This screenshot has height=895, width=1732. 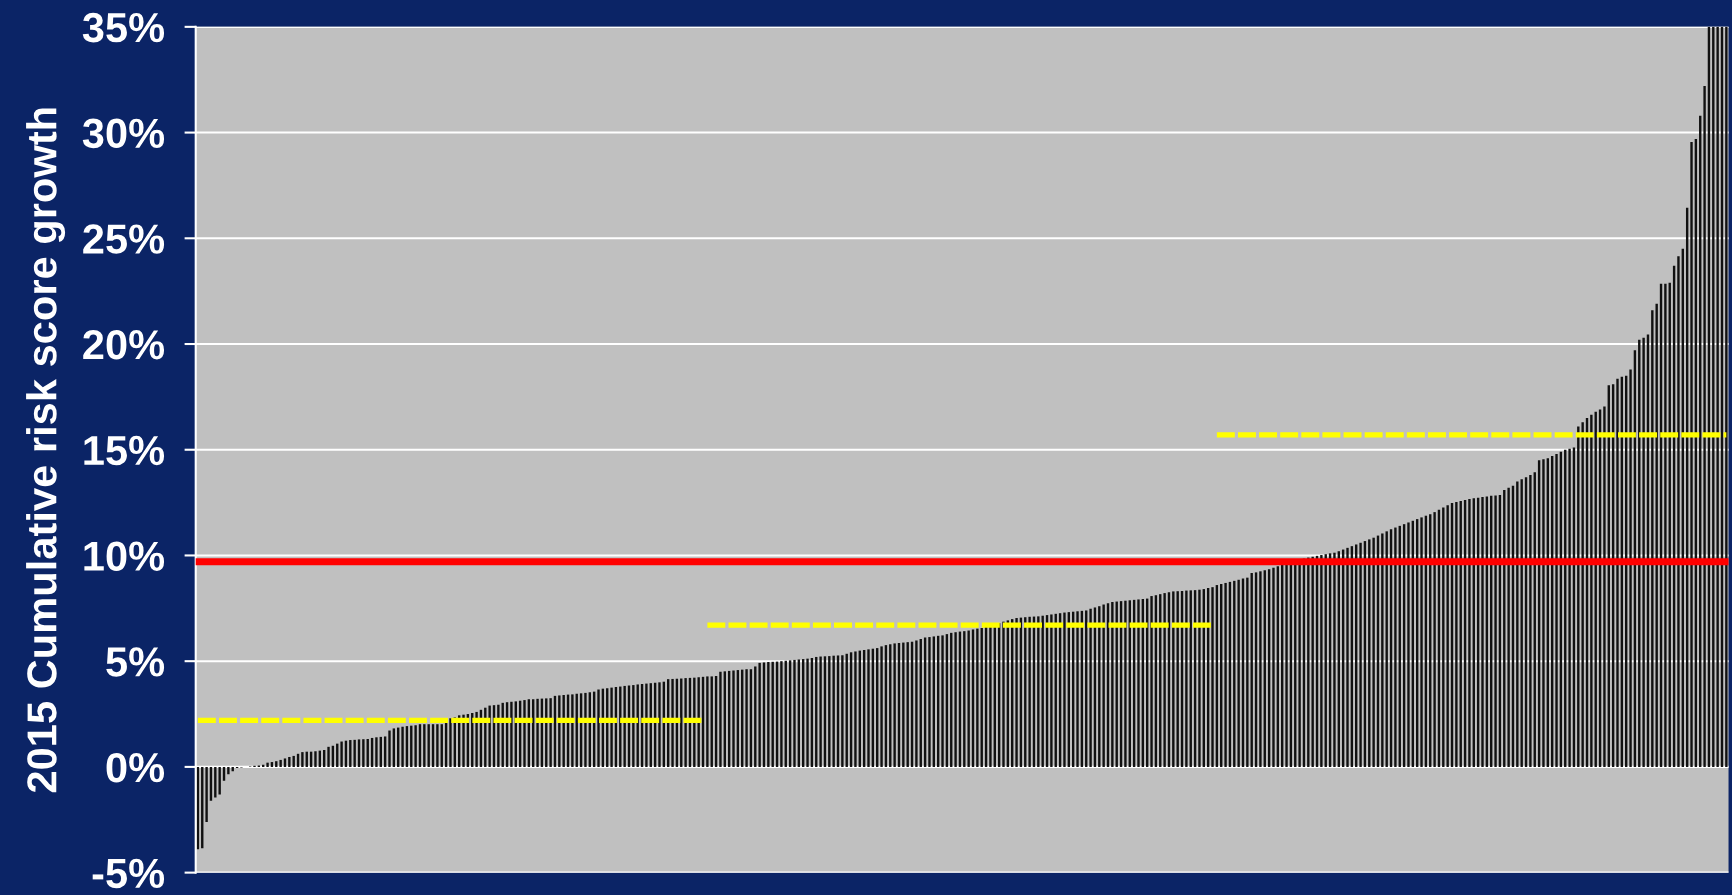 What do you see at coordinates (123, 133) in the screenshot?
I see `y-tick-label: 30%` at bounding box center [123, 133].